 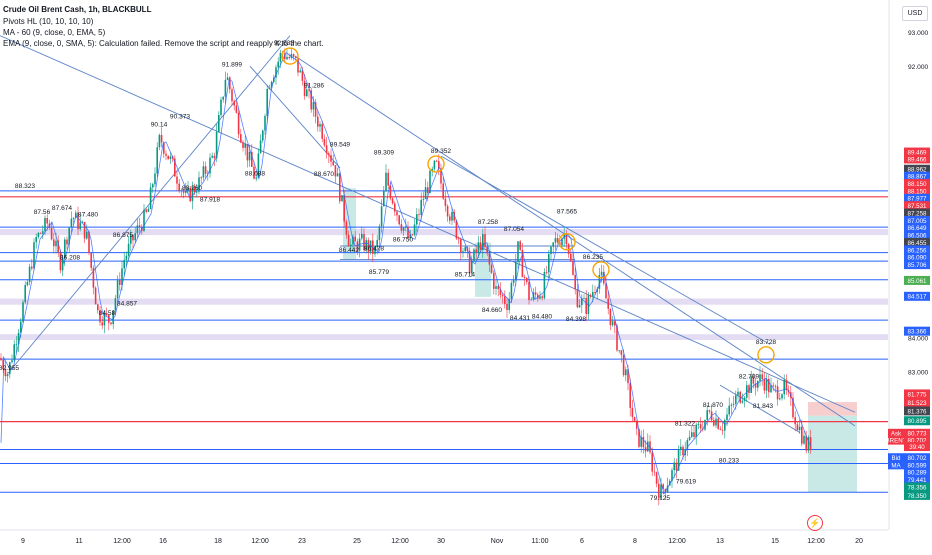 I want to click on swing-label: 86.442, so click(x=349, y=250).